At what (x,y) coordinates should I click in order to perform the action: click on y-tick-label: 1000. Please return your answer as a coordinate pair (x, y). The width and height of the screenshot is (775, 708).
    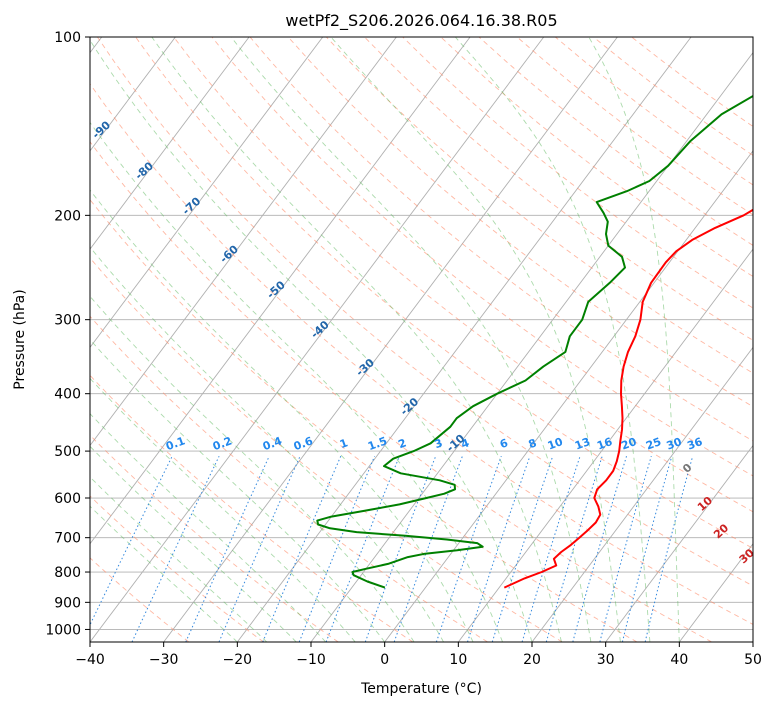
    Looking at the image, I should click on (63, 630).